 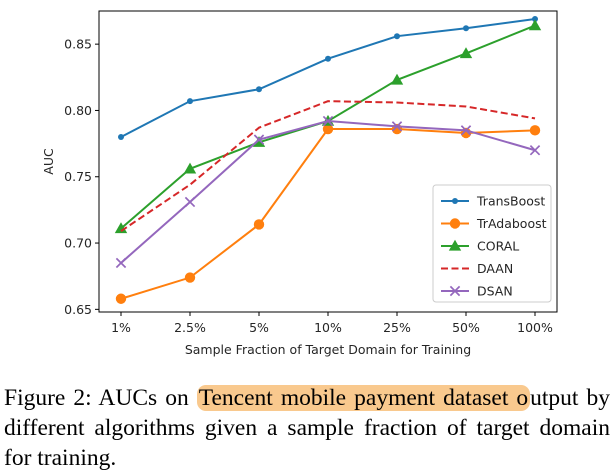 I want to click on y-tick-label: 0.65, so click(x=78, y=309).